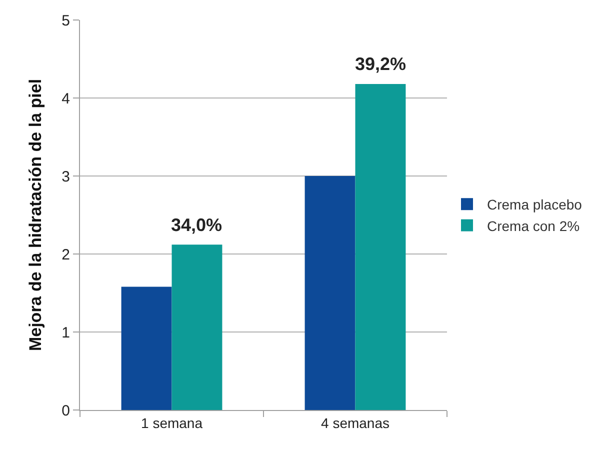 The height and width of the screenshot is (454, 600). I want to click on x-tick-label: 1 semana, so click(172, 422).